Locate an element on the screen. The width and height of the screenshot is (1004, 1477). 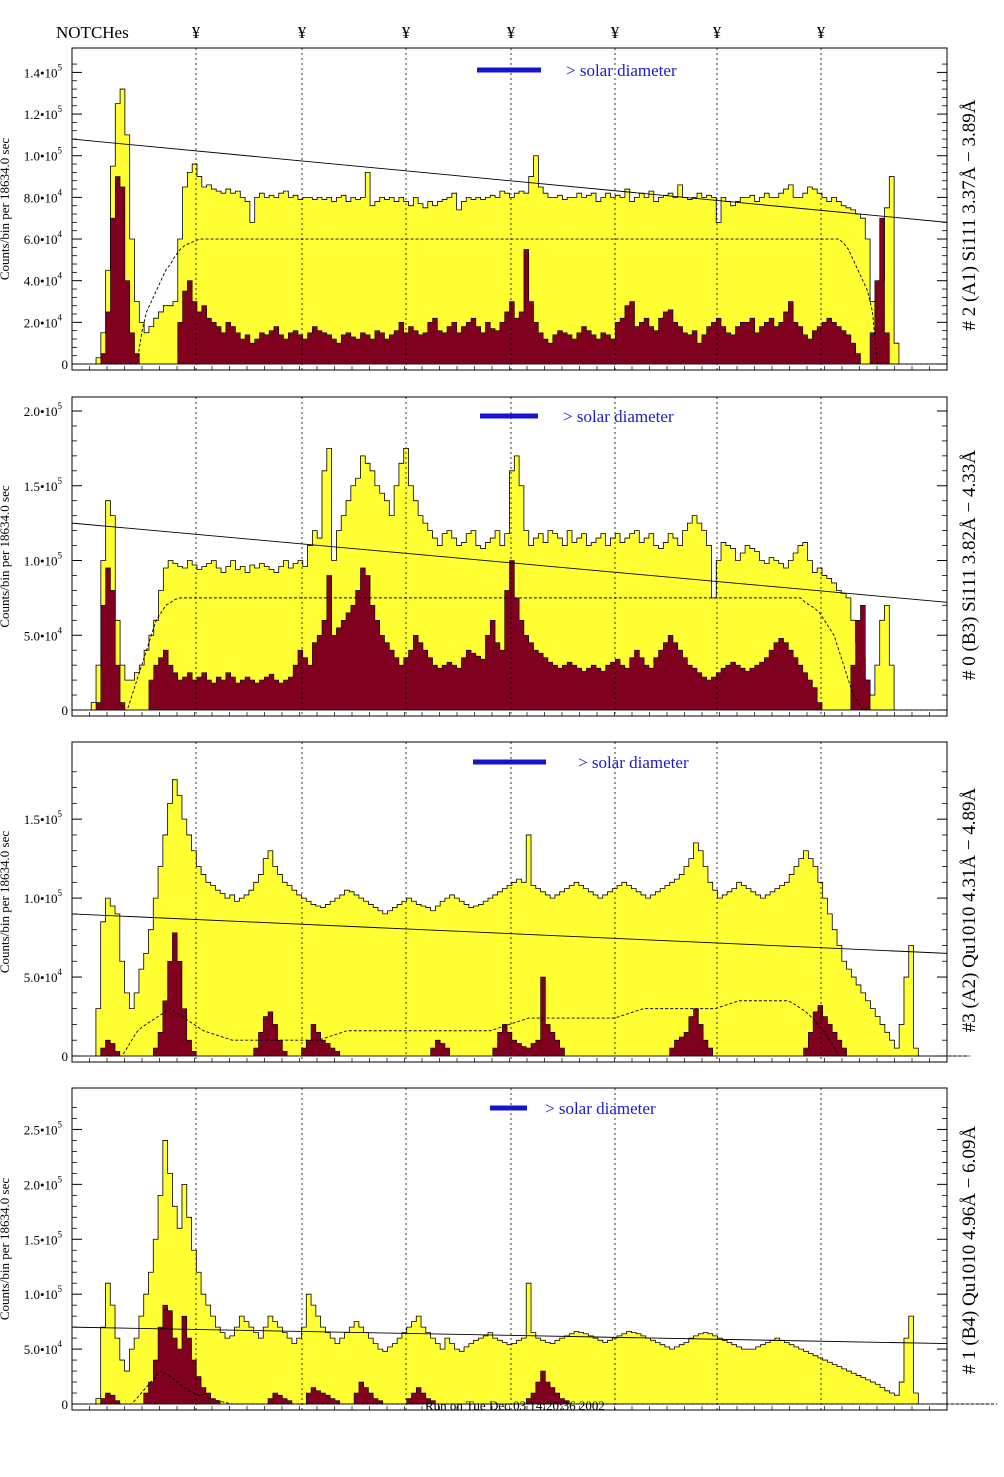
y-tick-label: 8.0•104 is located at coordinates (43, 196).